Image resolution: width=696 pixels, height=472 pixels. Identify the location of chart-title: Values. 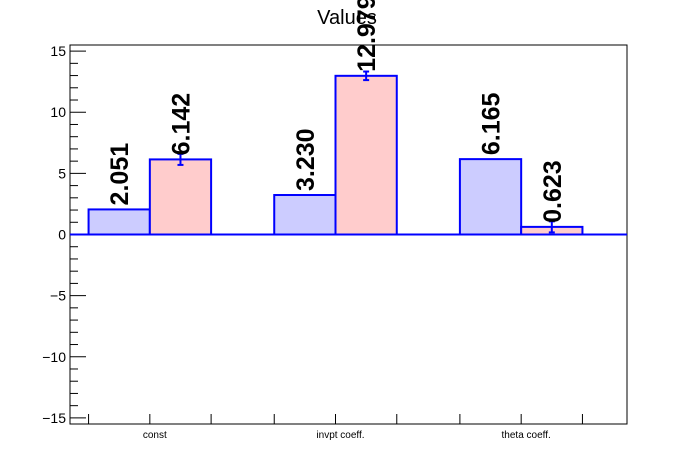
(347, 18).